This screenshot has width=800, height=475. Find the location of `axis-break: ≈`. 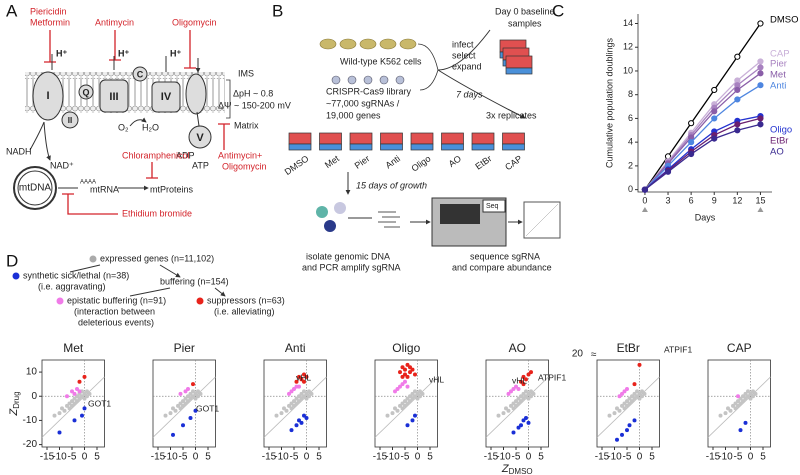

axis-break: ≈ is located at coordinates (594, 355).